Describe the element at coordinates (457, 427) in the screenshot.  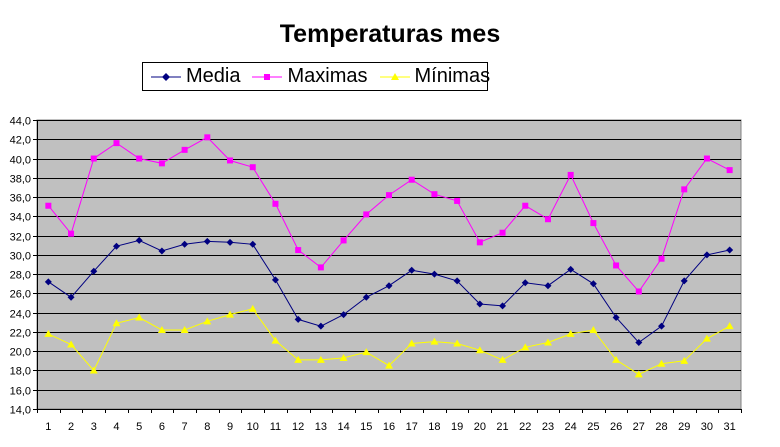
I see `x-tick-label: 19` at that location.